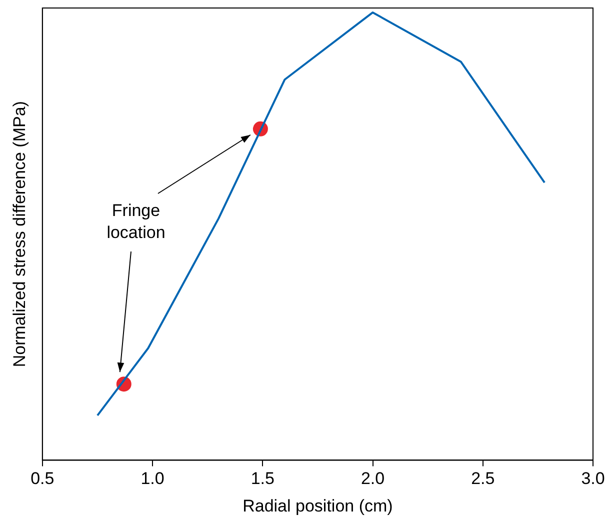 This screenshot has width=611, height=525. Describe the element at coordinates (262, 478) in the screenshot. I see `x-tick-label: 1.5` at that location.